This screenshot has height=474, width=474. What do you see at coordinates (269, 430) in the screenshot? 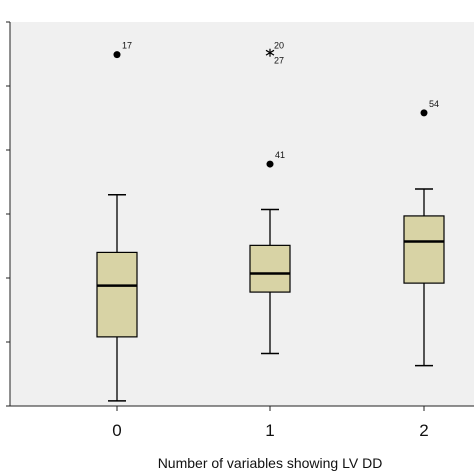
I see `x-tick-label: 1` at bounding box center [269, 430].